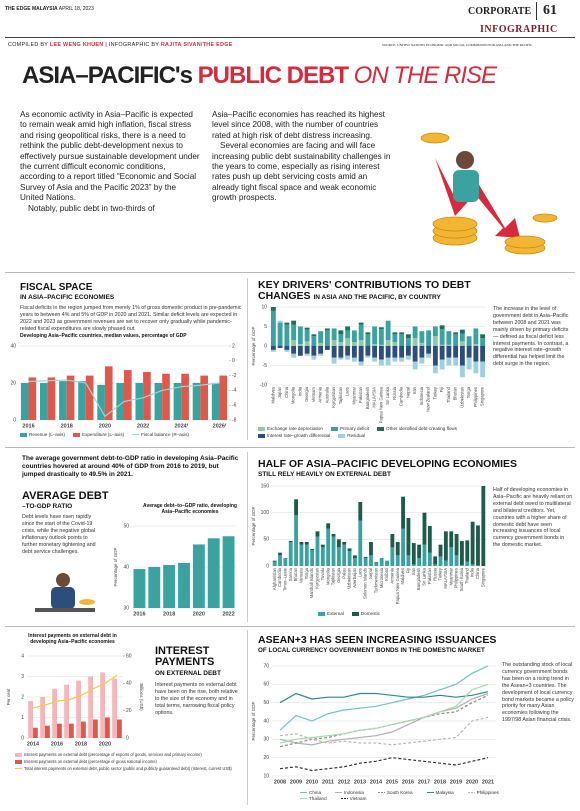 Image resolution: width=580 pixels, height=811 pixels. Describe the element at coordinates (375, 580) in the screenshot. I see `x-tick-label: Turkmenistan` at that location.